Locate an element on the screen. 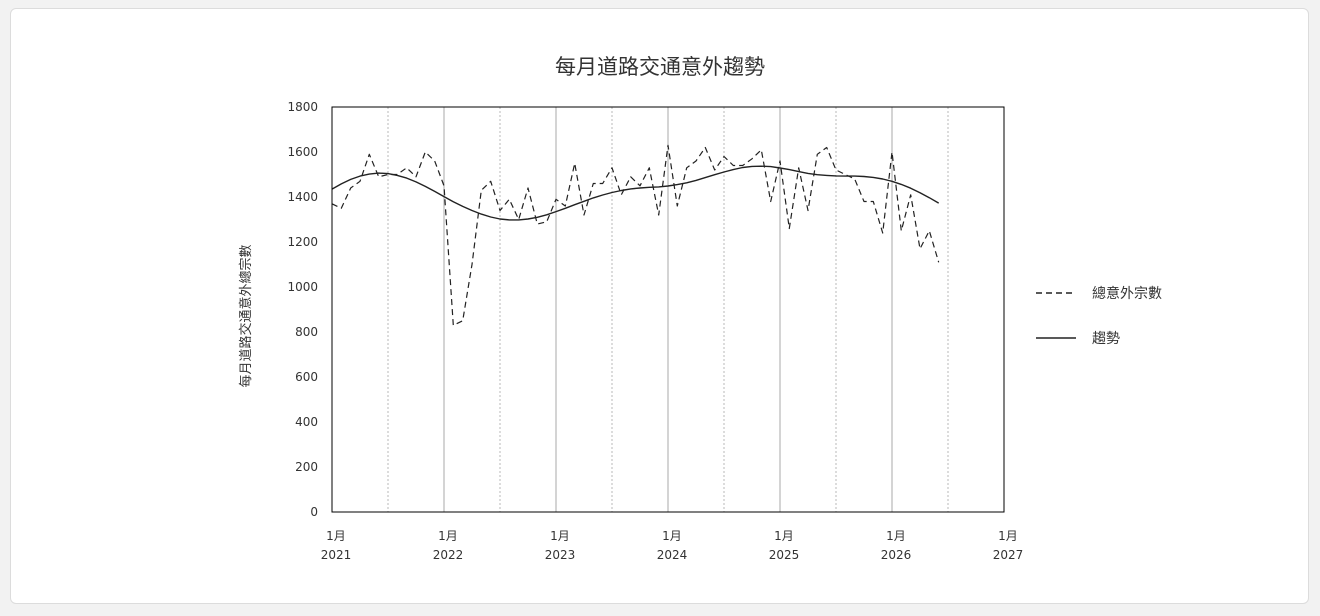 This screenshot has width=1320, height=616. y-tick-label: 600 is located at coordinates (306, 377).